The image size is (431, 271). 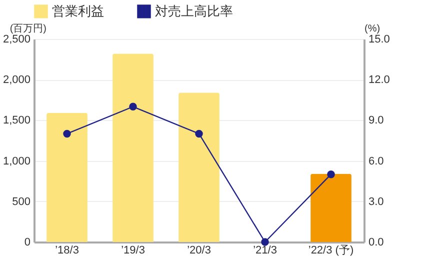 I want to click on legend-label: 対売上高比率, so click(x=194, y=10).